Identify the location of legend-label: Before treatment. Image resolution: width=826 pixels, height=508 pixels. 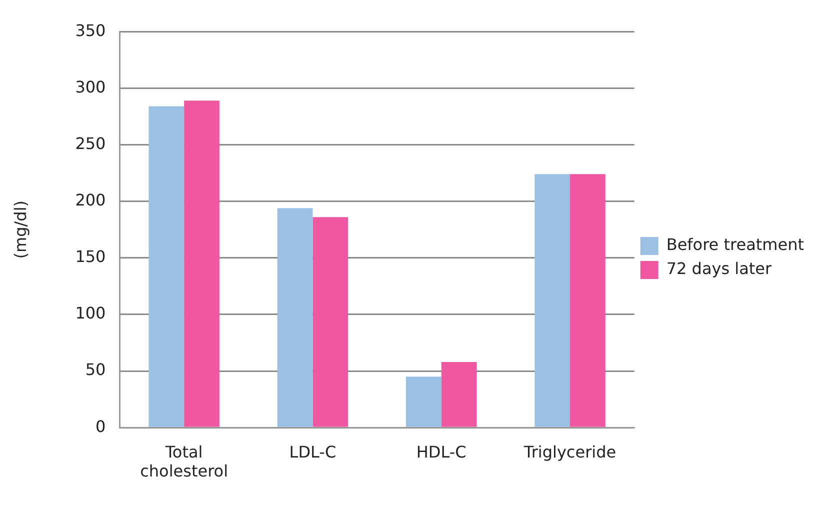
(735, 244).